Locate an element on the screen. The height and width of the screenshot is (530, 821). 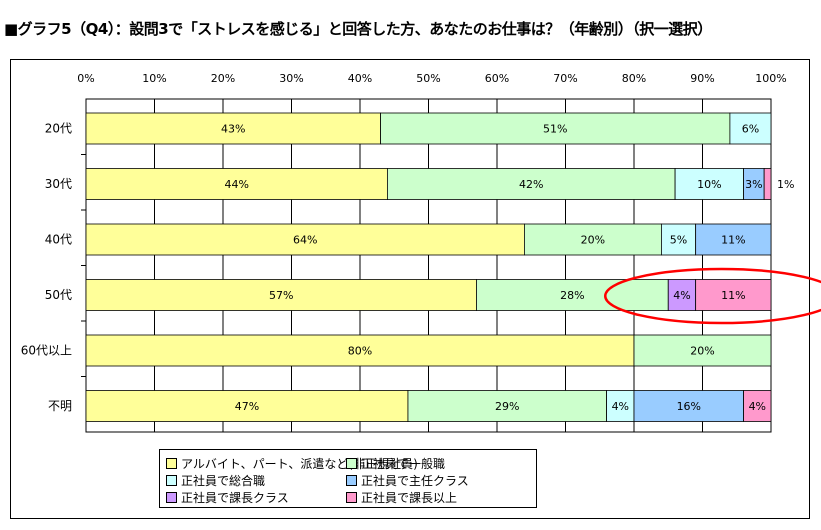
data-label: 10% is located at coordinates (709, 184).